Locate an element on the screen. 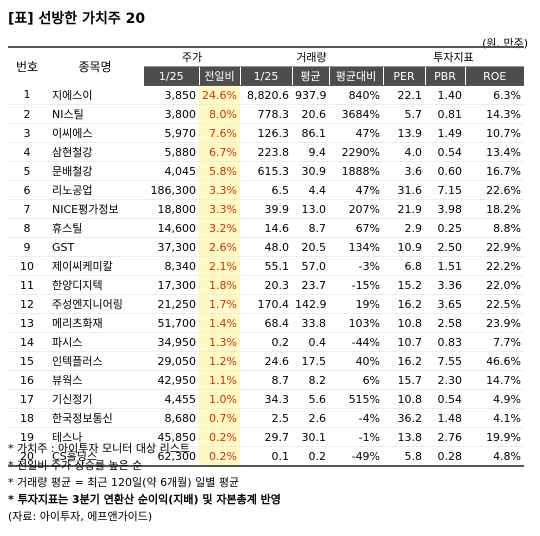 The image size is (540, 536). cell-price-change: 0.2% is located at coordinates (219, 437).